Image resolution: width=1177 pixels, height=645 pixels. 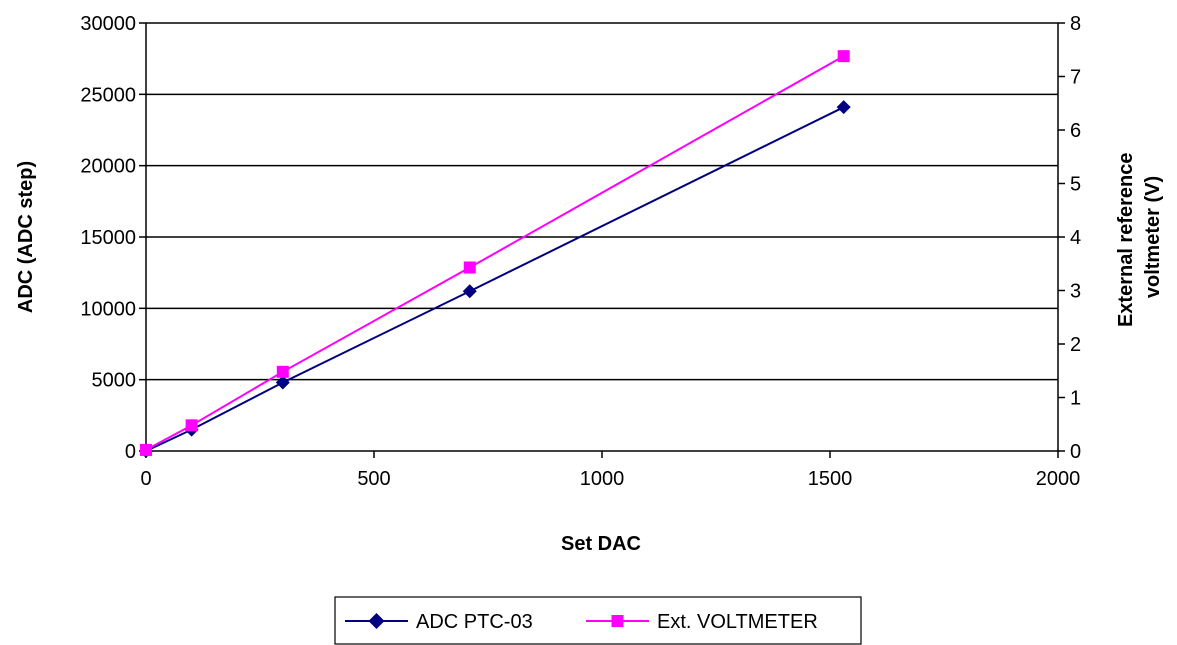 What do you see at coordinates (1075, 185) in the screenshot?
I see `y2-tick-label: 5` at bounding box center [1075, 185].